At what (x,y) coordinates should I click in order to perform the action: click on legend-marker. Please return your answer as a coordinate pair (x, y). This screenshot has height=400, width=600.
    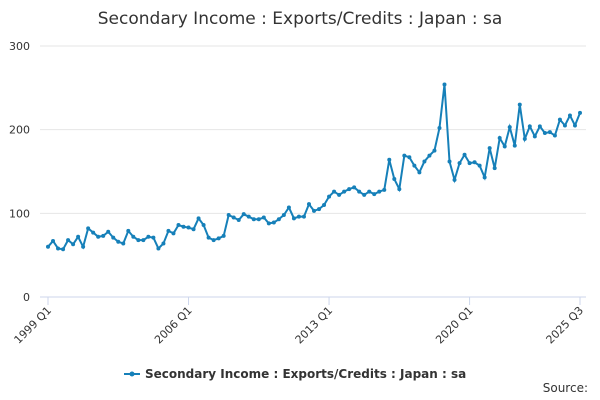
    Looking at the image, I should click on (132, 374).